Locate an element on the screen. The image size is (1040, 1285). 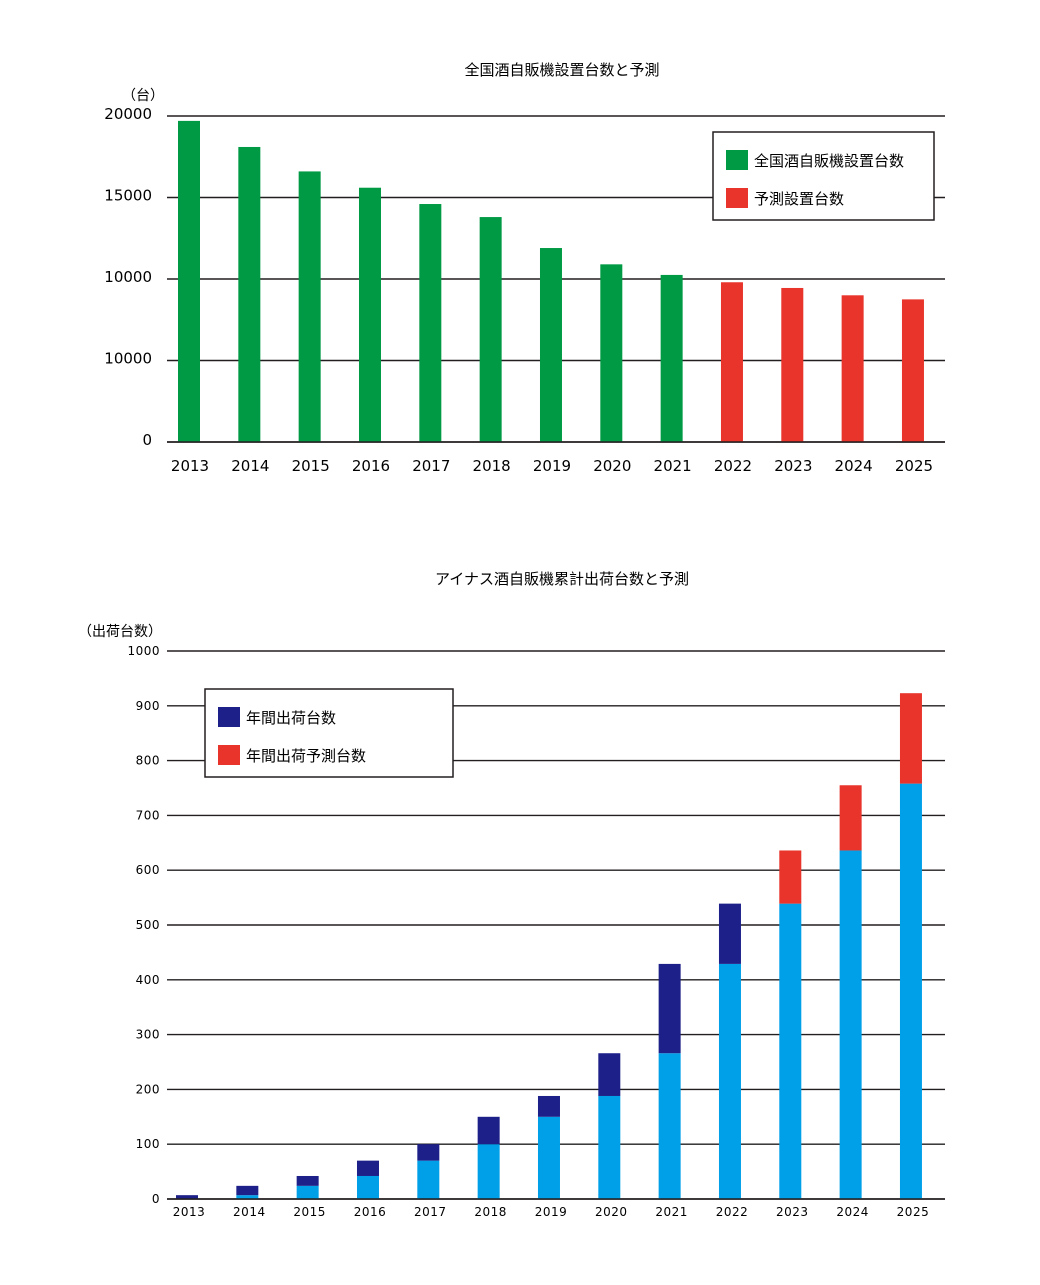
chart1-x-tick-label: 2014 is located at coordinates (250, 466).